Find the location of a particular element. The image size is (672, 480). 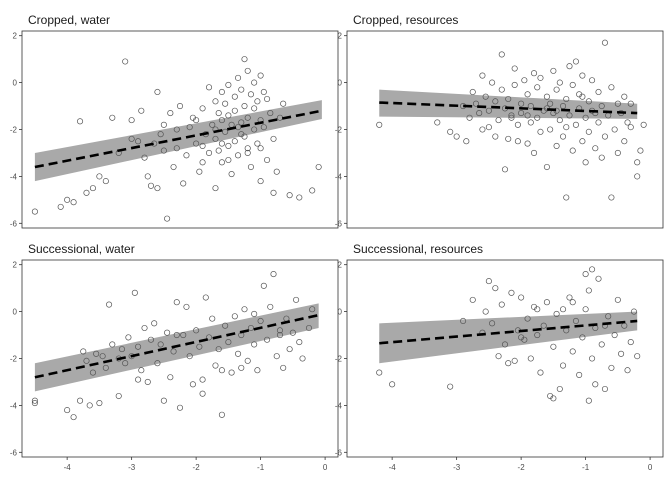

y-tick-label: 0 is located at coordinates (340, 312).